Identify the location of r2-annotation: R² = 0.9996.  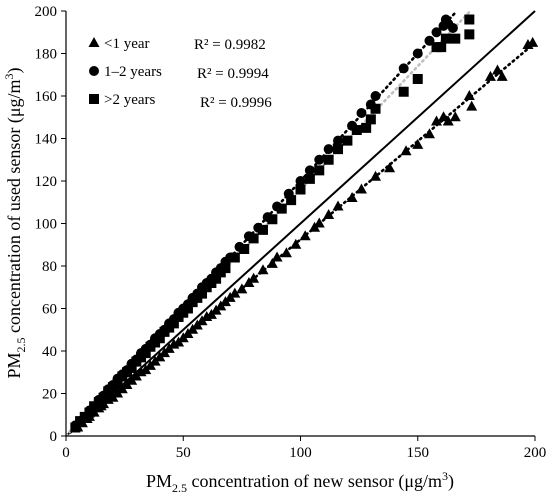
(236, 103).